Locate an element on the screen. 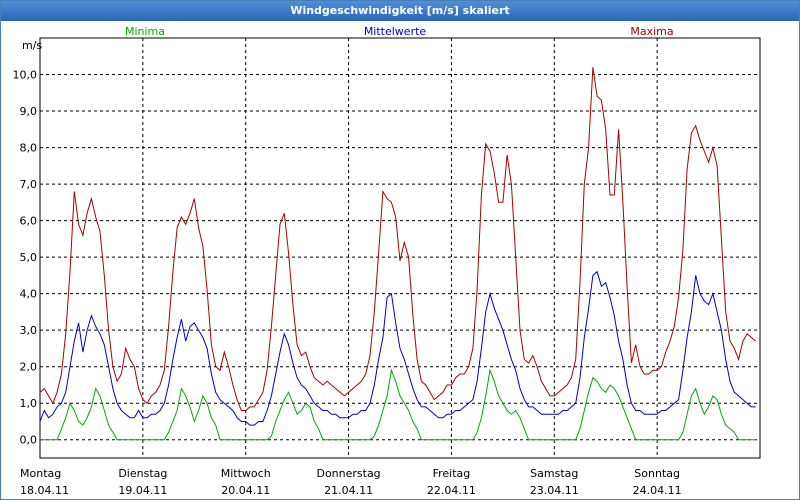  y-tick-label: 1,0 is located at coordinates (29, 403).